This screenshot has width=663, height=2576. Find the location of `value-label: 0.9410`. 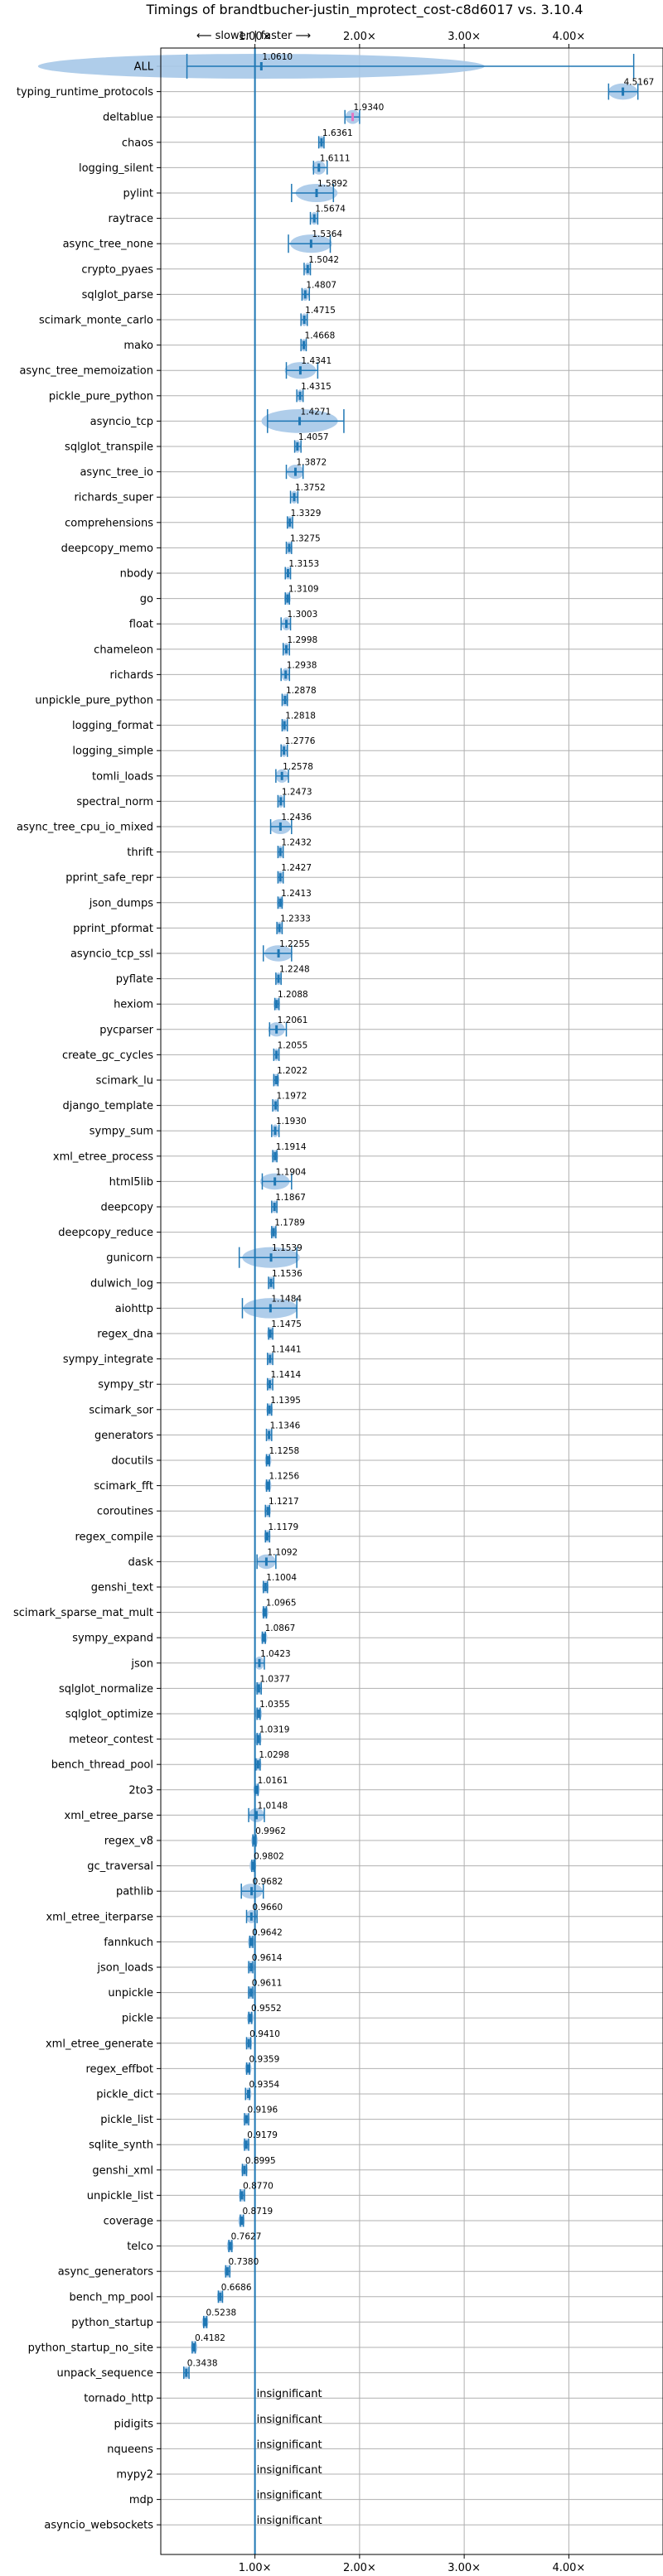

value-label: 0.9410 is located at coordinates (264, 2034).